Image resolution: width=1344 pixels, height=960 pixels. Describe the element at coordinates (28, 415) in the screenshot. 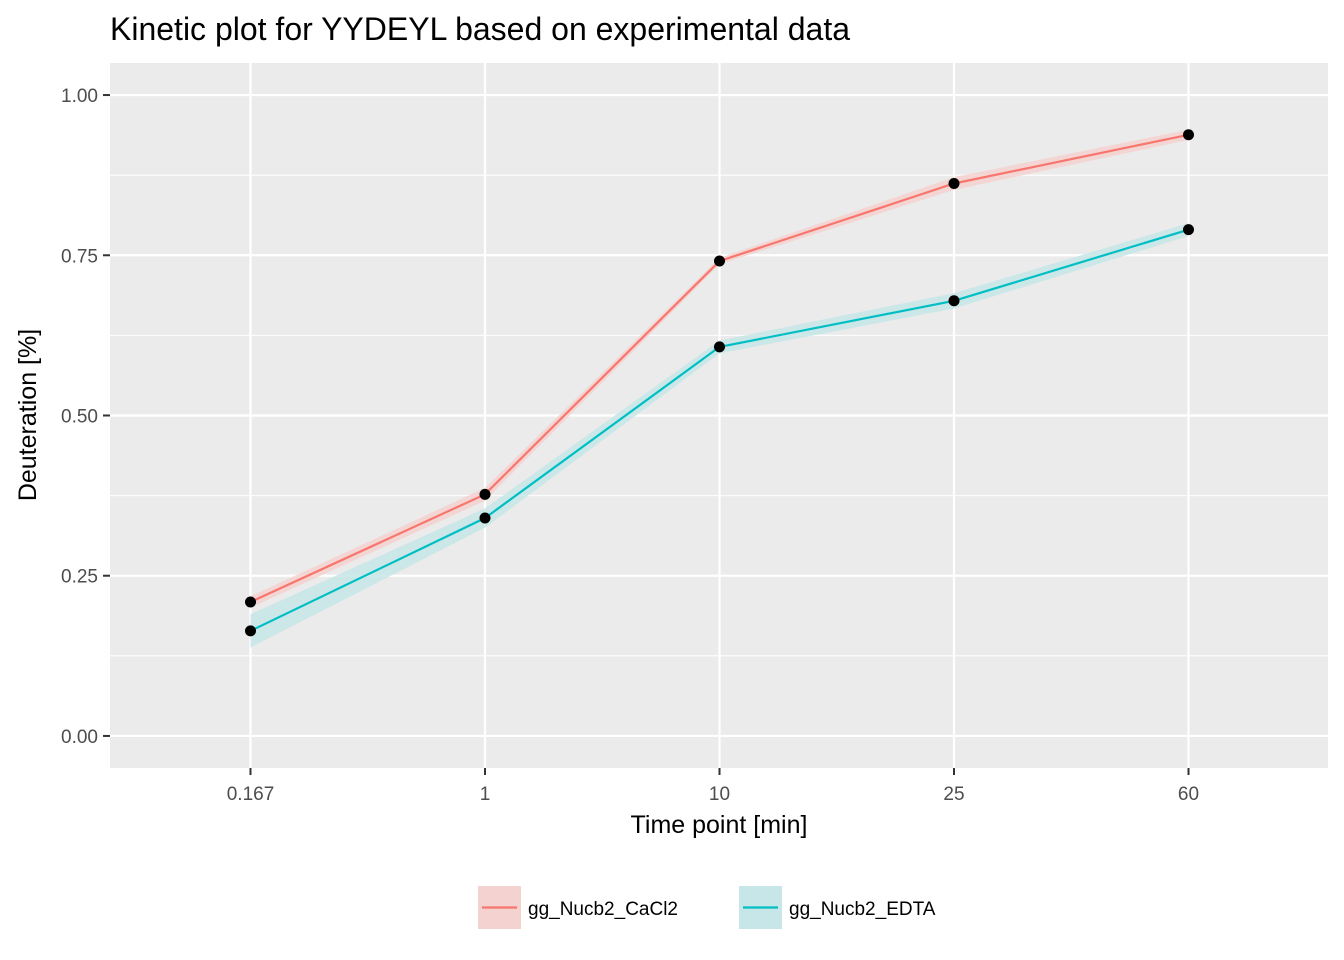

I see `y-axis-title: Deuteration [%]` at that location.